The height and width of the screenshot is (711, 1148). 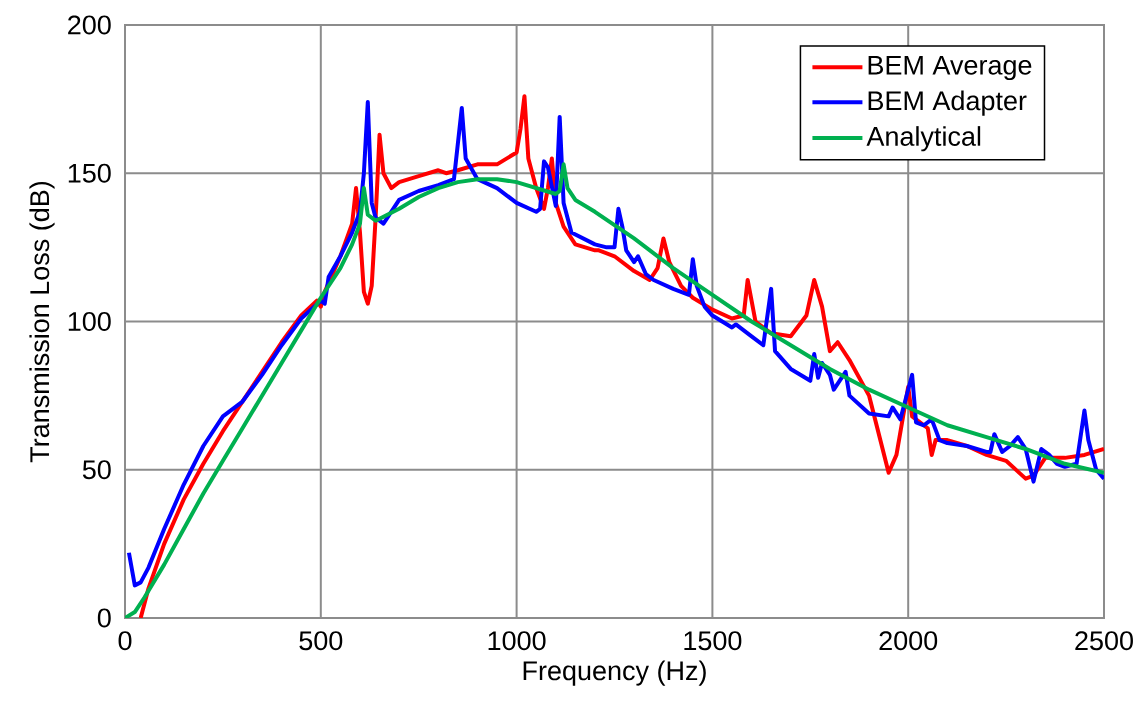 What do you see at coordinates (89, 25) in the screenshot?
I see `y-tick-label: 200` at bounding box center [89, 25].